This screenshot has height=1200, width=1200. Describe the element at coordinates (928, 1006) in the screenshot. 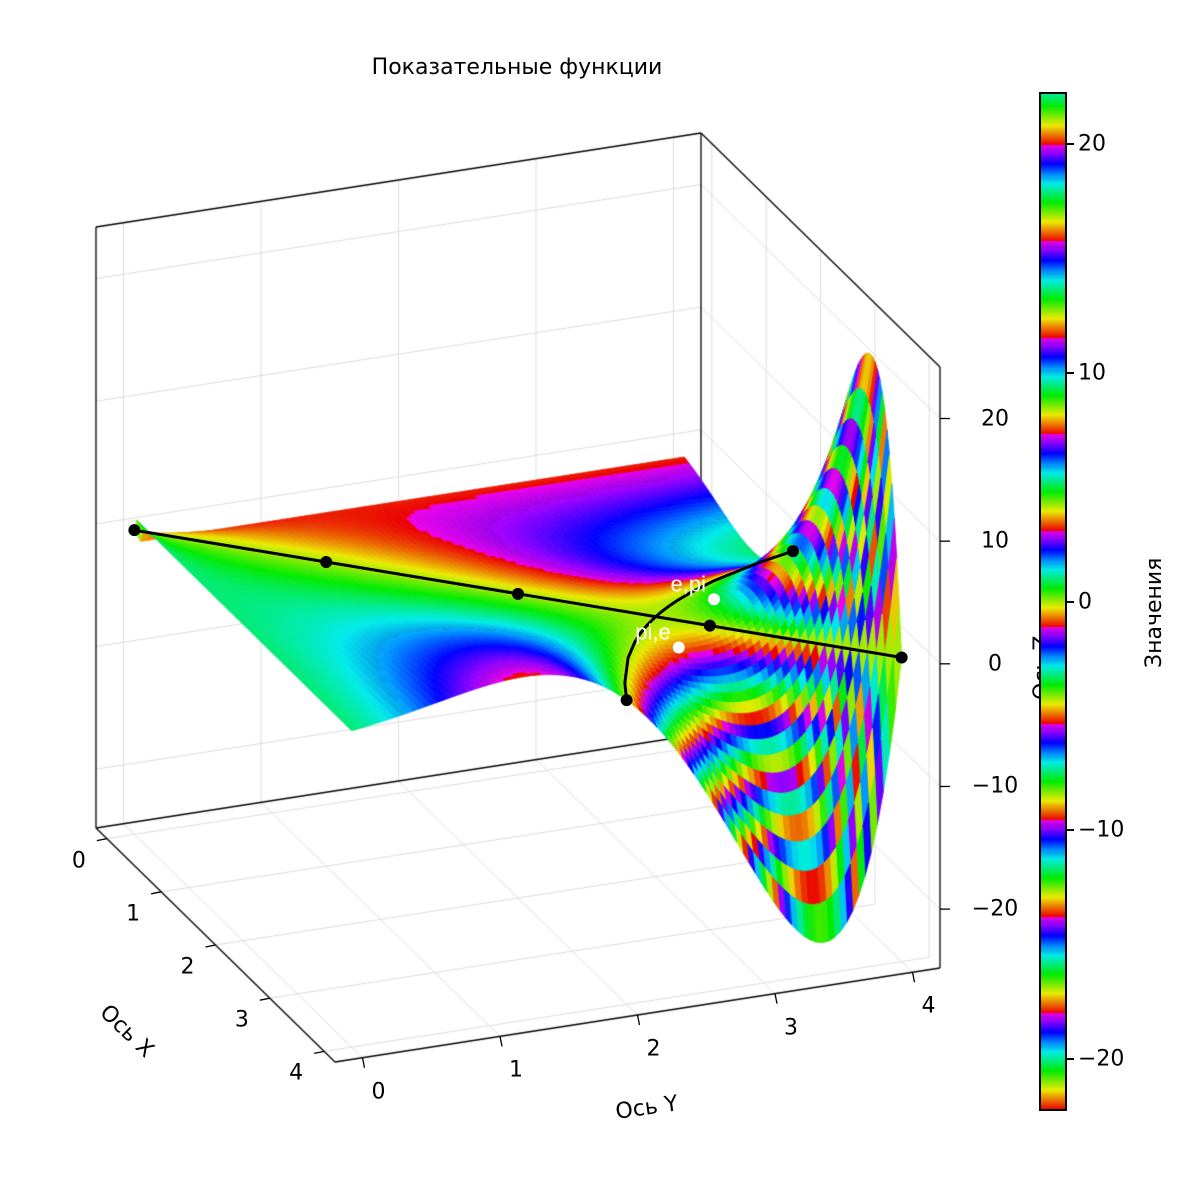

I see `y-tick-label: 4` at that location.